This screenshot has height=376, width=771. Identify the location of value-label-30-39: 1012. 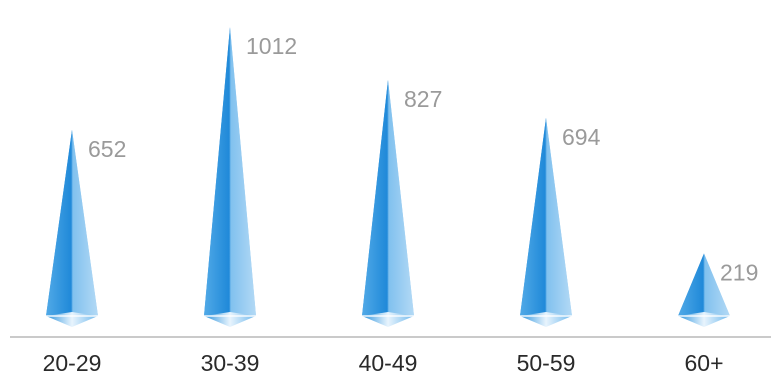
(271, 46).